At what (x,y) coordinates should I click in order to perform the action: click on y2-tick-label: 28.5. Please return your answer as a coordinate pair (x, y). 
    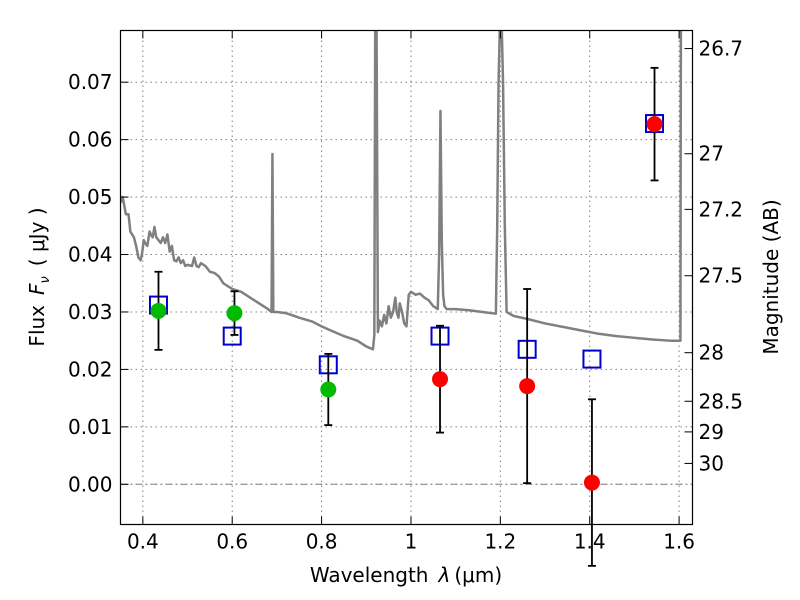
    Looking at the image, I should click on (721, 401).